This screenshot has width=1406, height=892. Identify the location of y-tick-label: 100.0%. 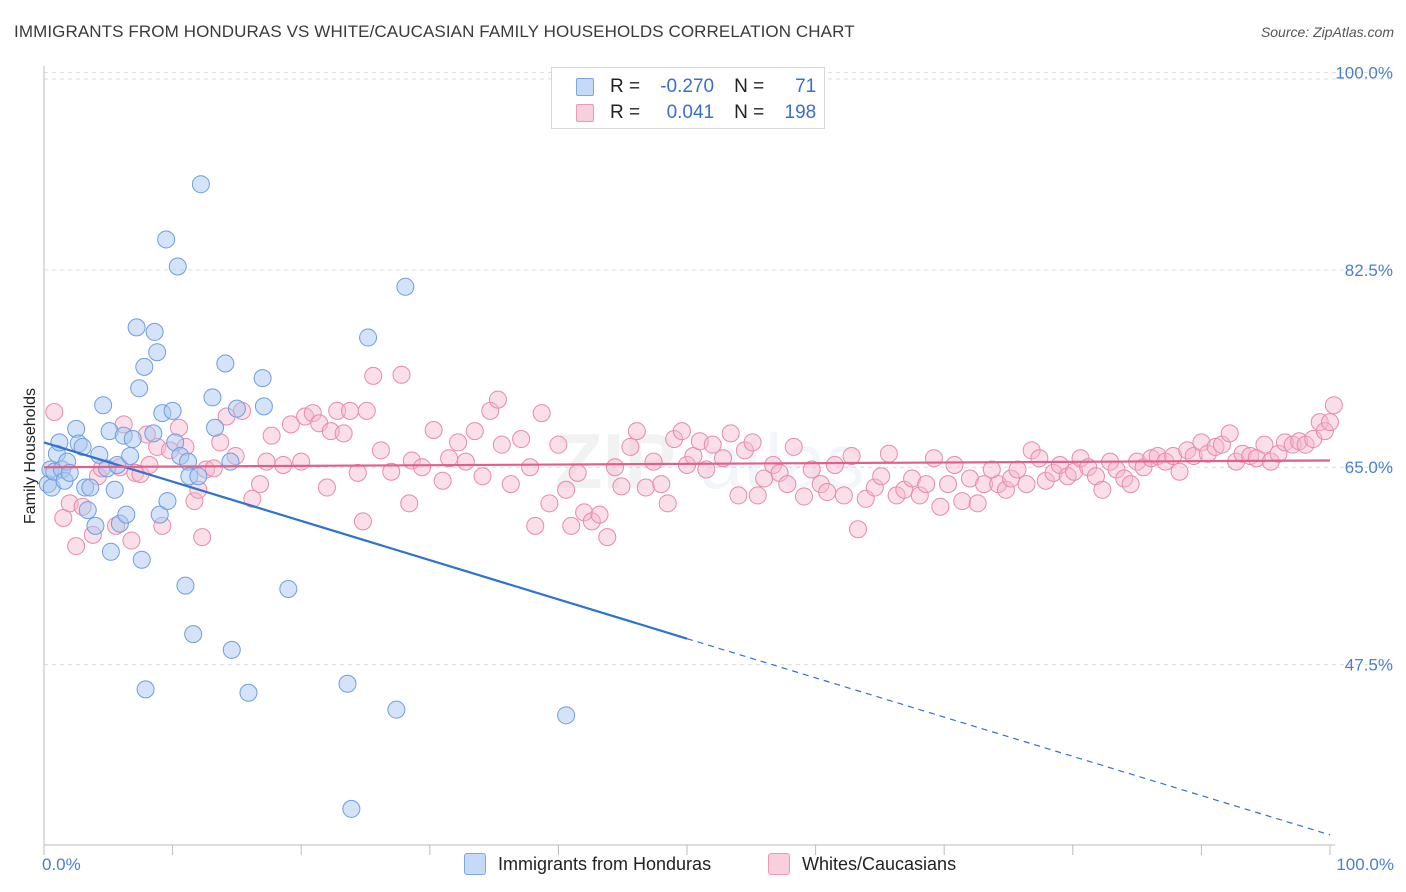
(1364, 73).